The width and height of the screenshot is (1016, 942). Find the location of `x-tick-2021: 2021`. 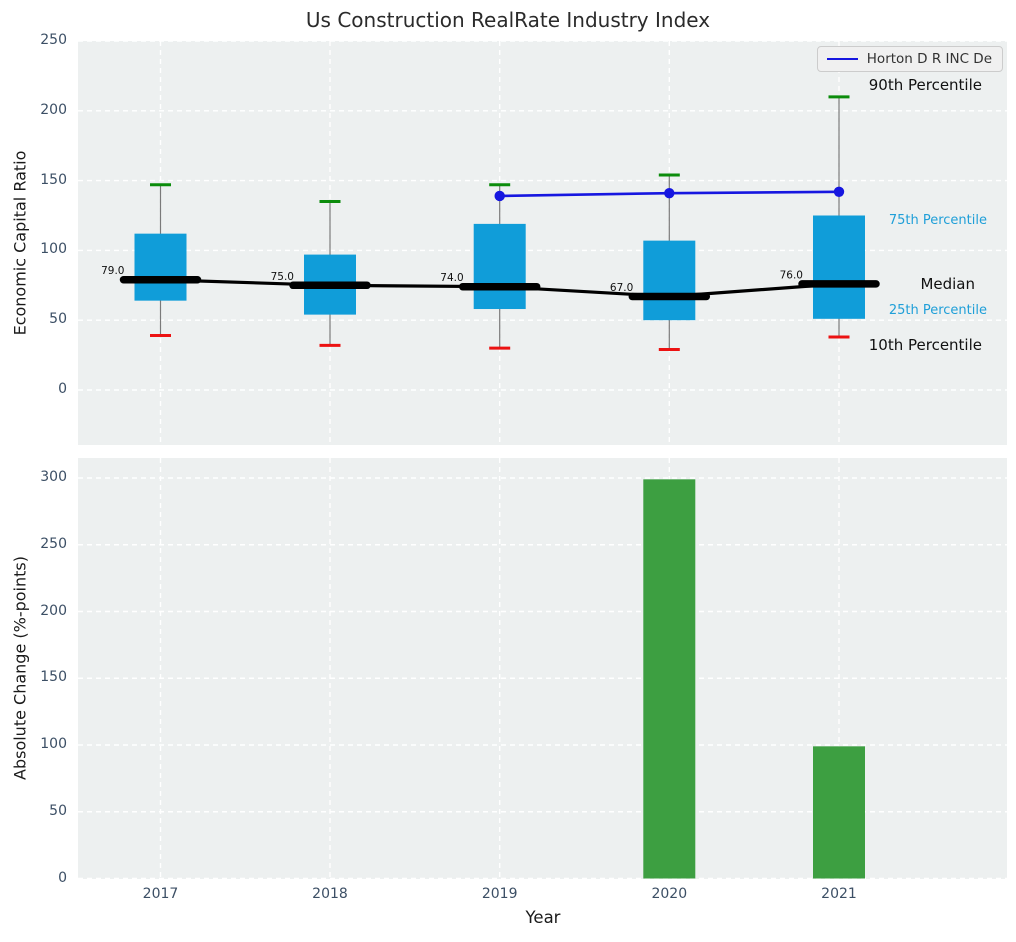

x-tick-2021: 2021 is located at coordinates (839, 894).